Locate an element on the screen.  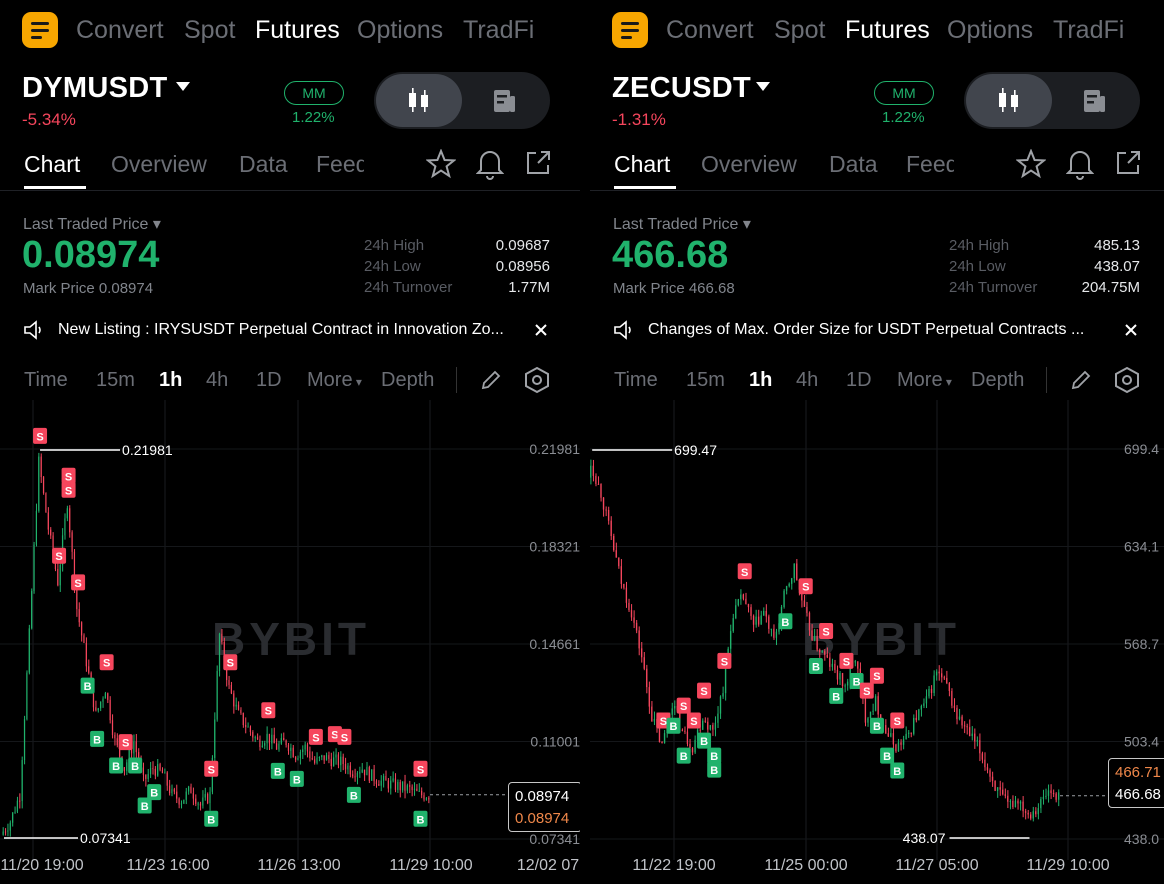
trade-marker-label: B is located at coordinates (857, 682).